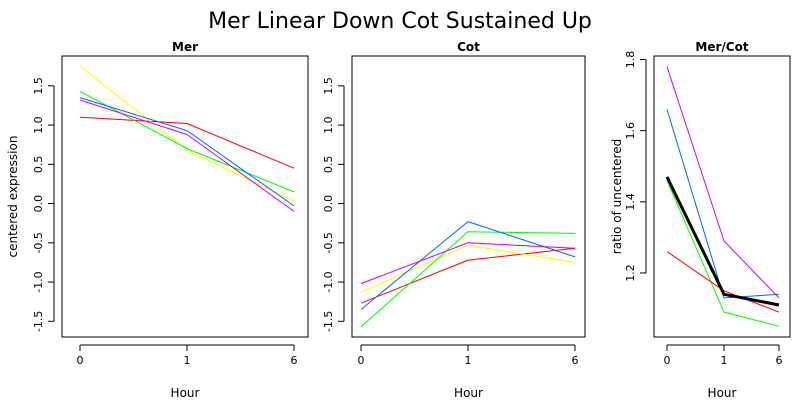  Describe the element at coordinates (635, 166) in the screenshot. I see `y-axis: 1.2 1.4 1.6 1.8` at that location.